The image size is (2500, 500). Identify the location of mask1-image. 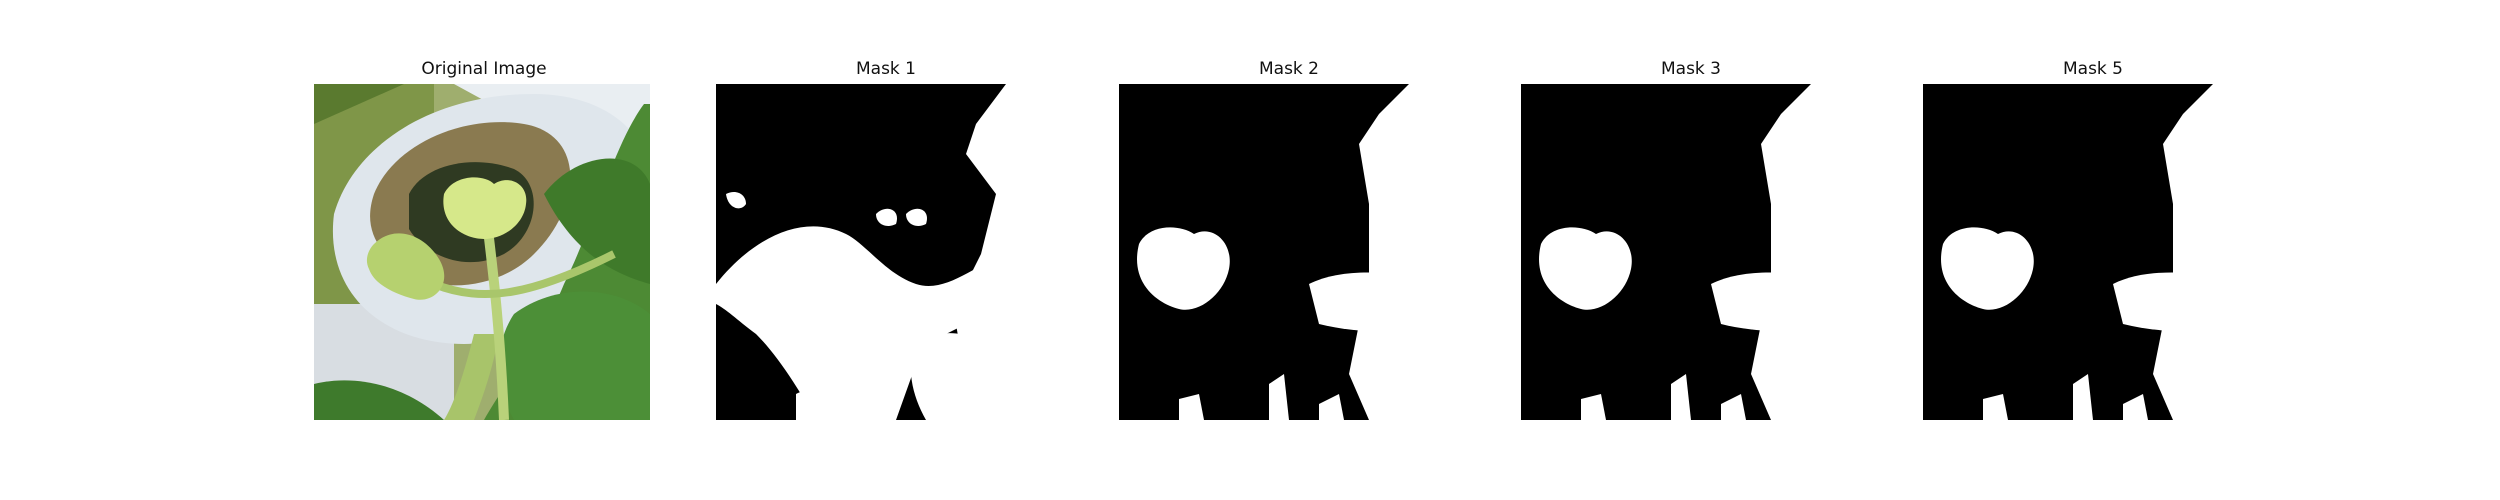
(884, 252).